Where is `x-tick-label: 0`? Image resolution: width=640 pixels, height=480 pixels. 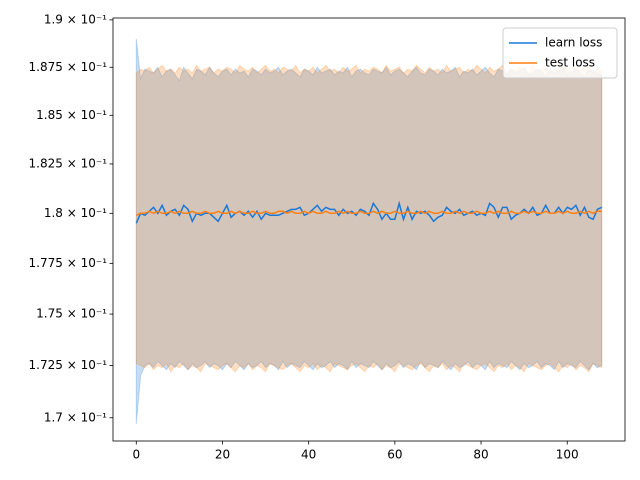
x-tick-label: 0 is located at coordinates (136, 455).